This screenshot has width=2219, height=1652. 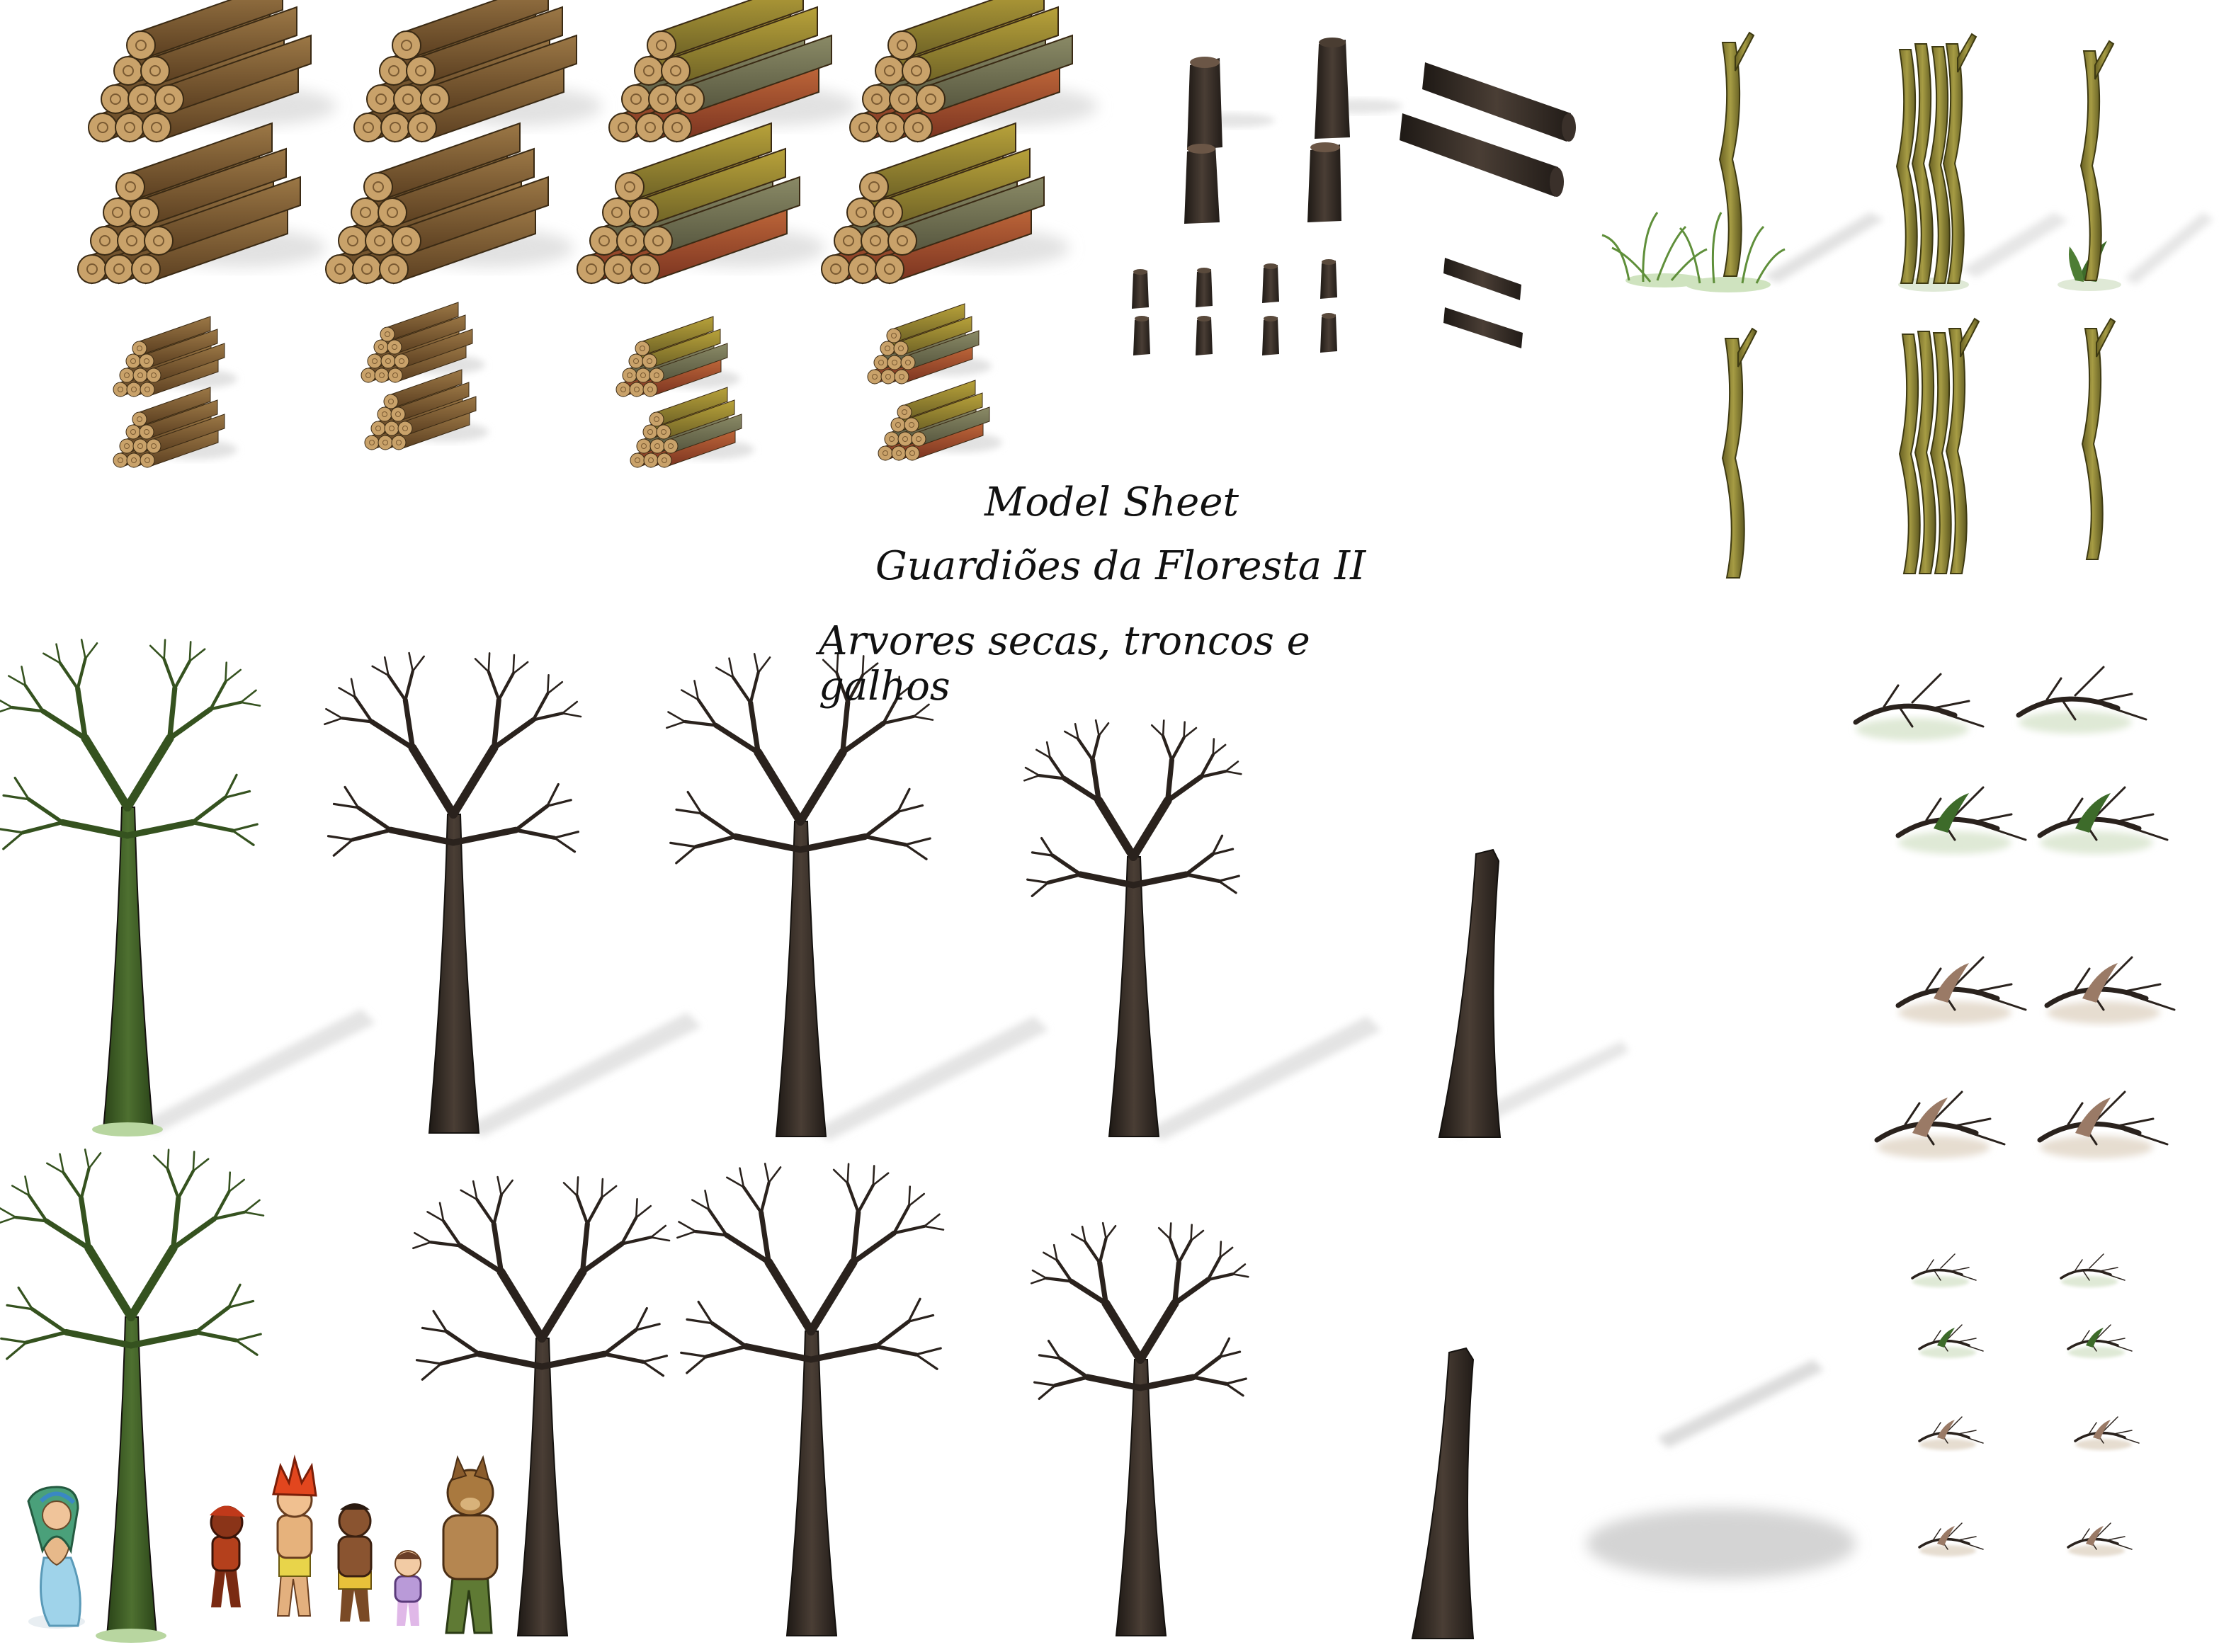 I want to click on stumps-and-logs-group, so click(x=1354, y=196).